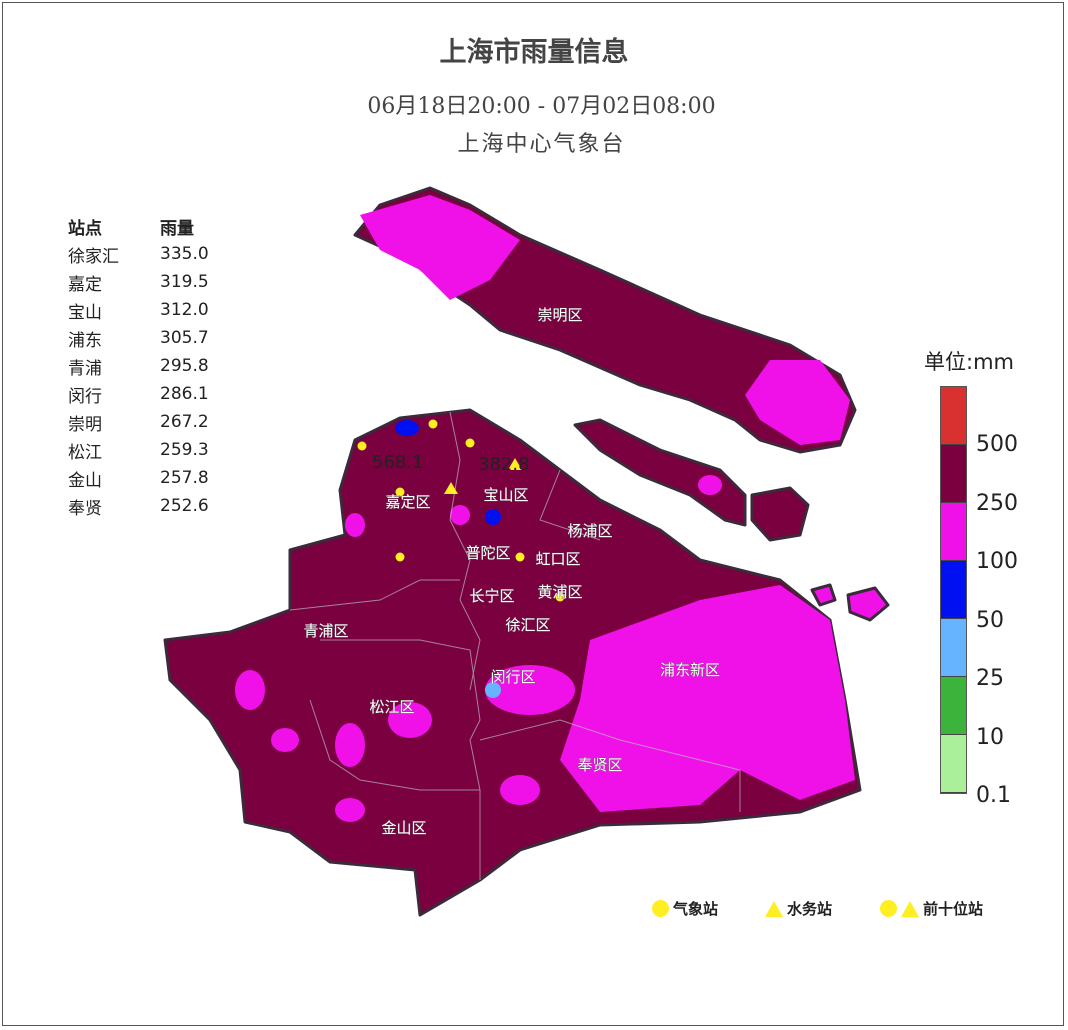  Describe the element at coordinates (990, 678) in the screenshot. I see `legend-label: 25` at that location.